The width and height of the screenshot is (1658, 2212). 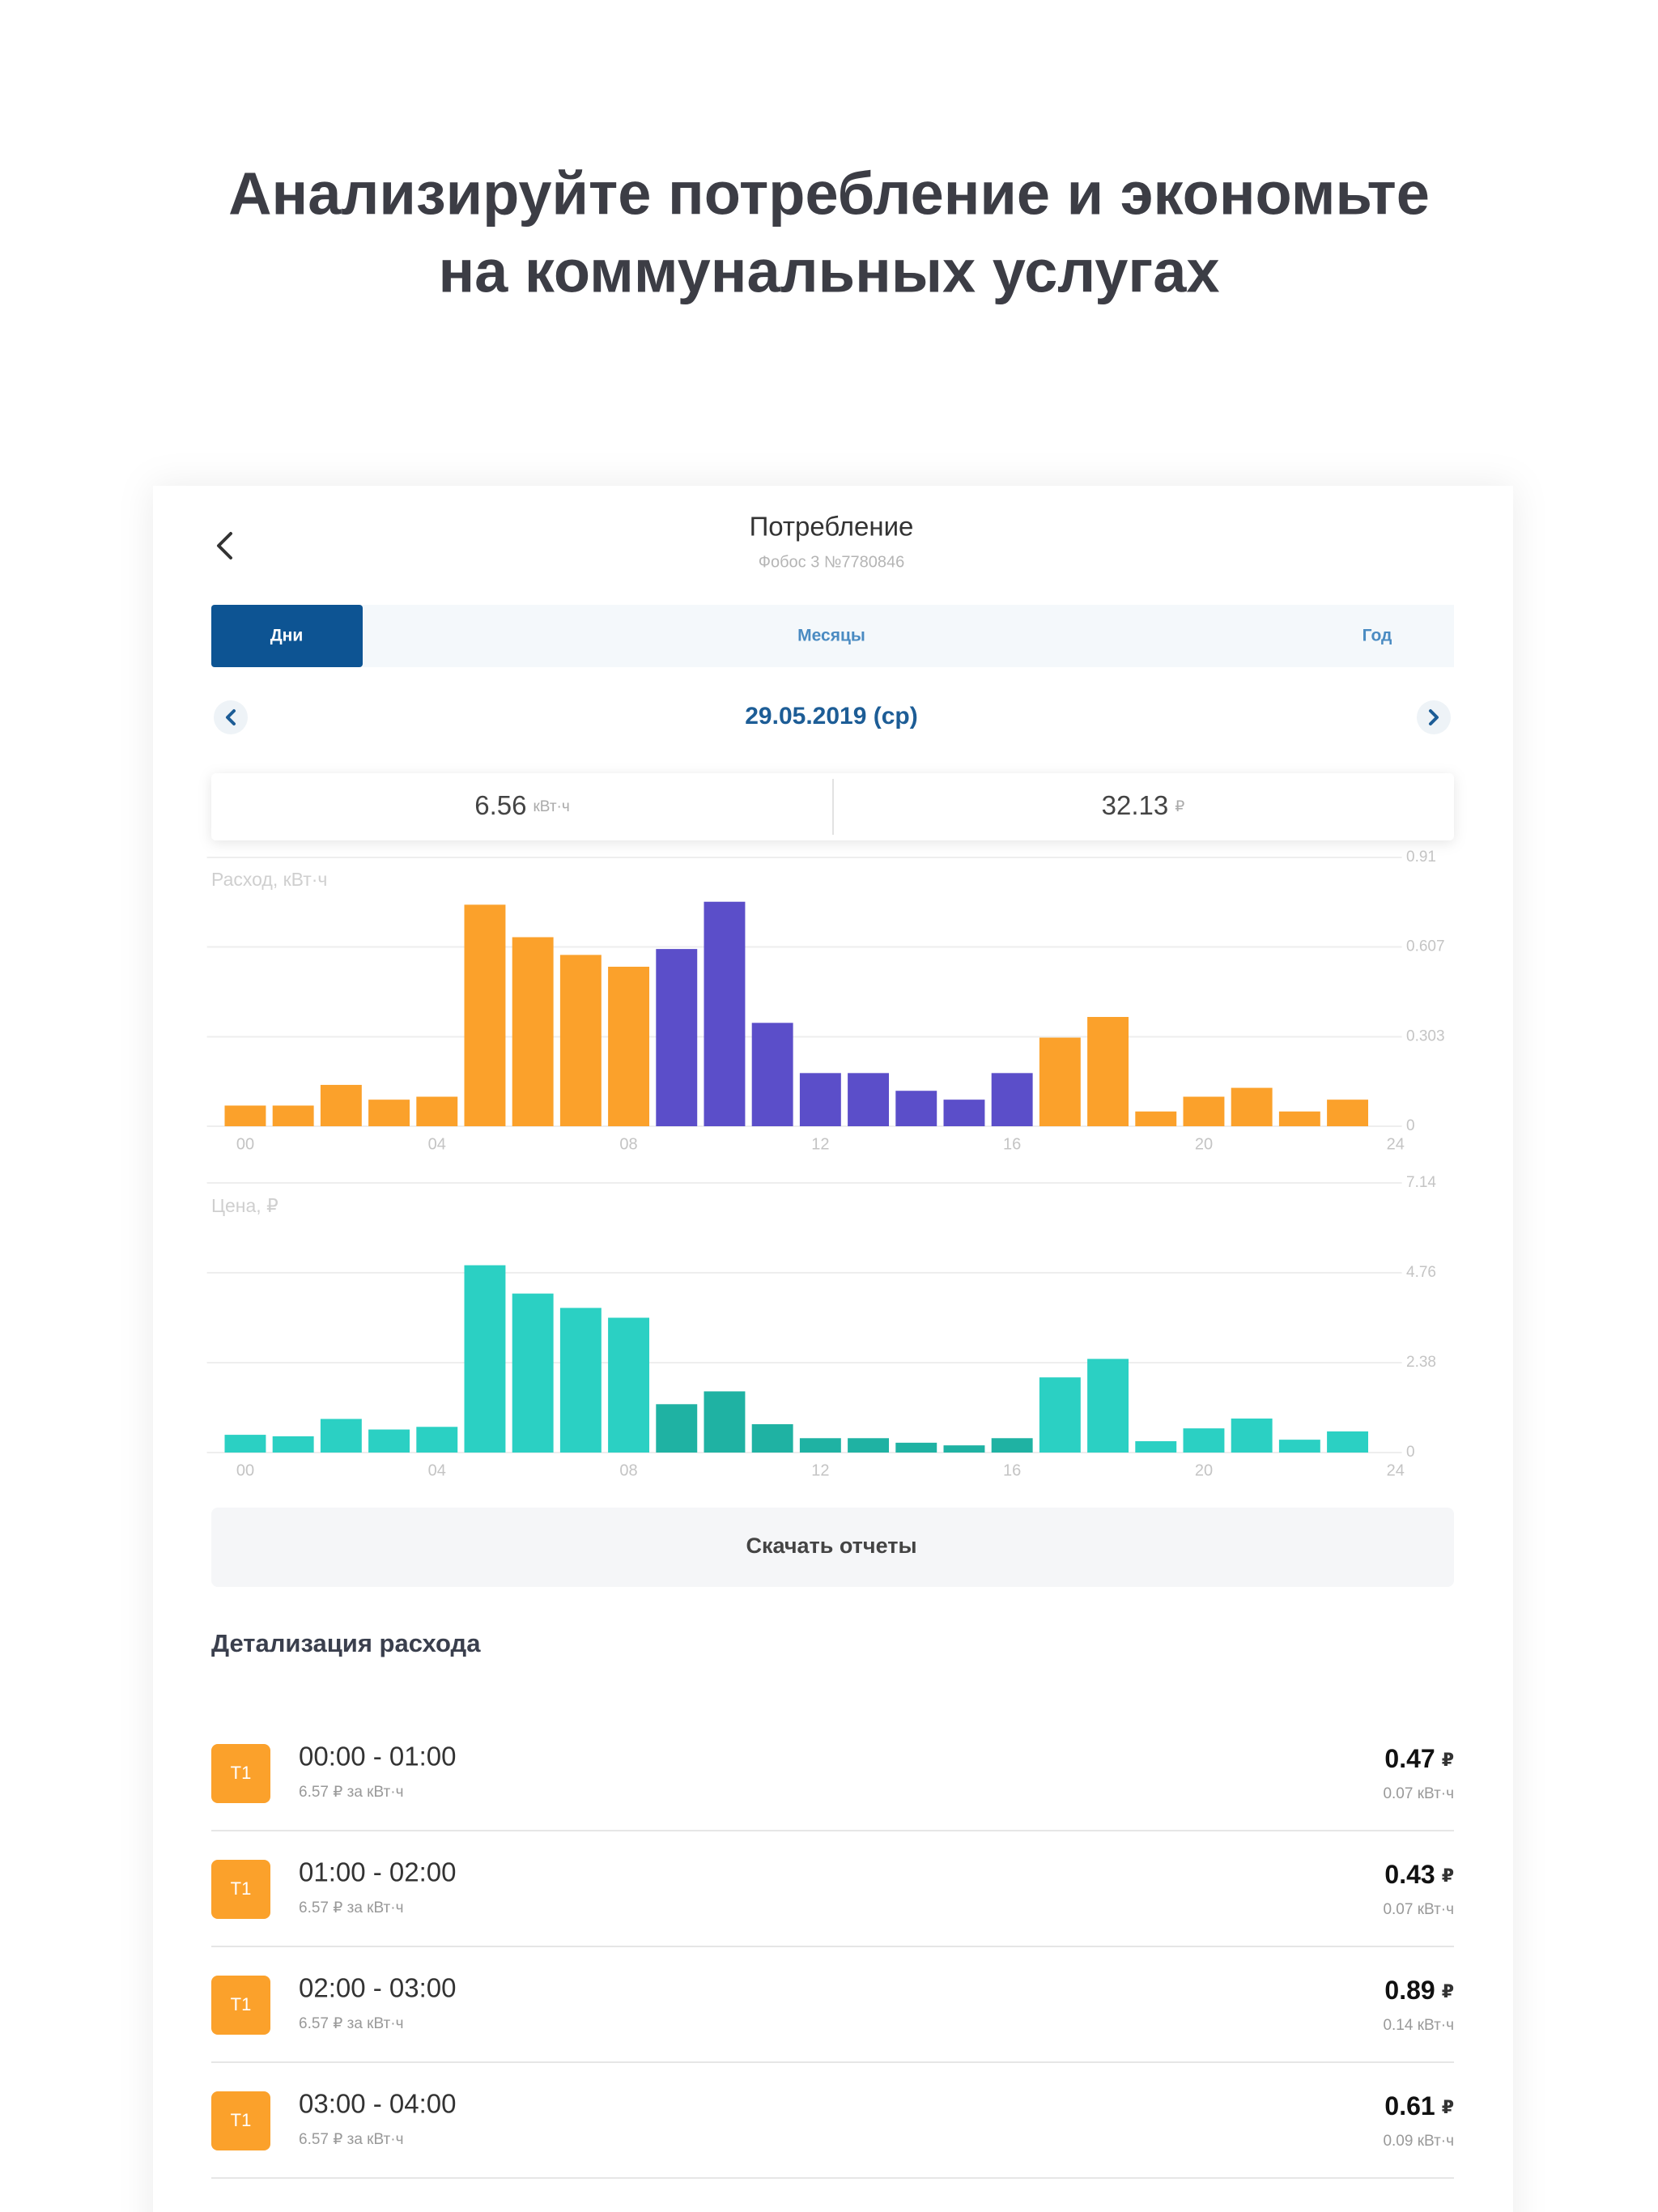 What do you see at coordinates (244, 1205) in the screenshot?
I see `chart-title: Цена, ₽` at bounding box center [244, 1205].